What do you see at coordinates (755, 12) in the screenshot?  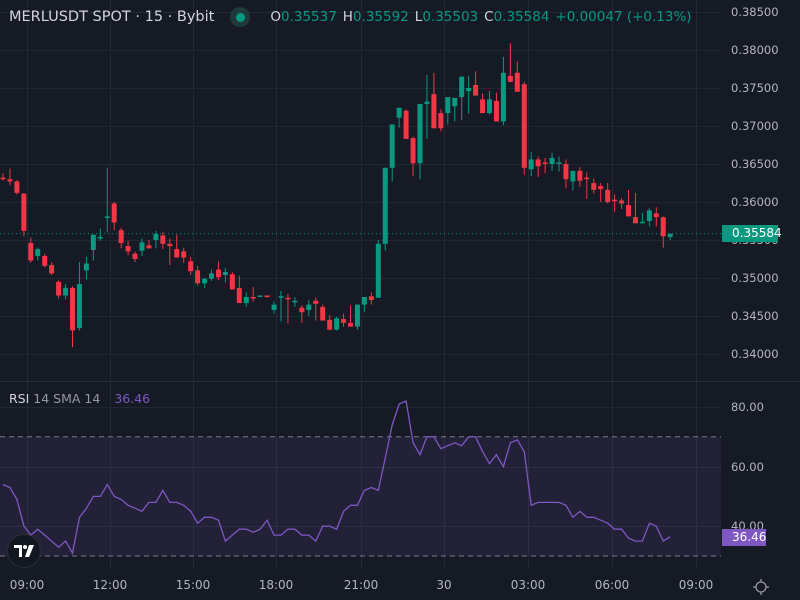 I see `price-tick-label: 0.38500` at bounding box center [755, 12].